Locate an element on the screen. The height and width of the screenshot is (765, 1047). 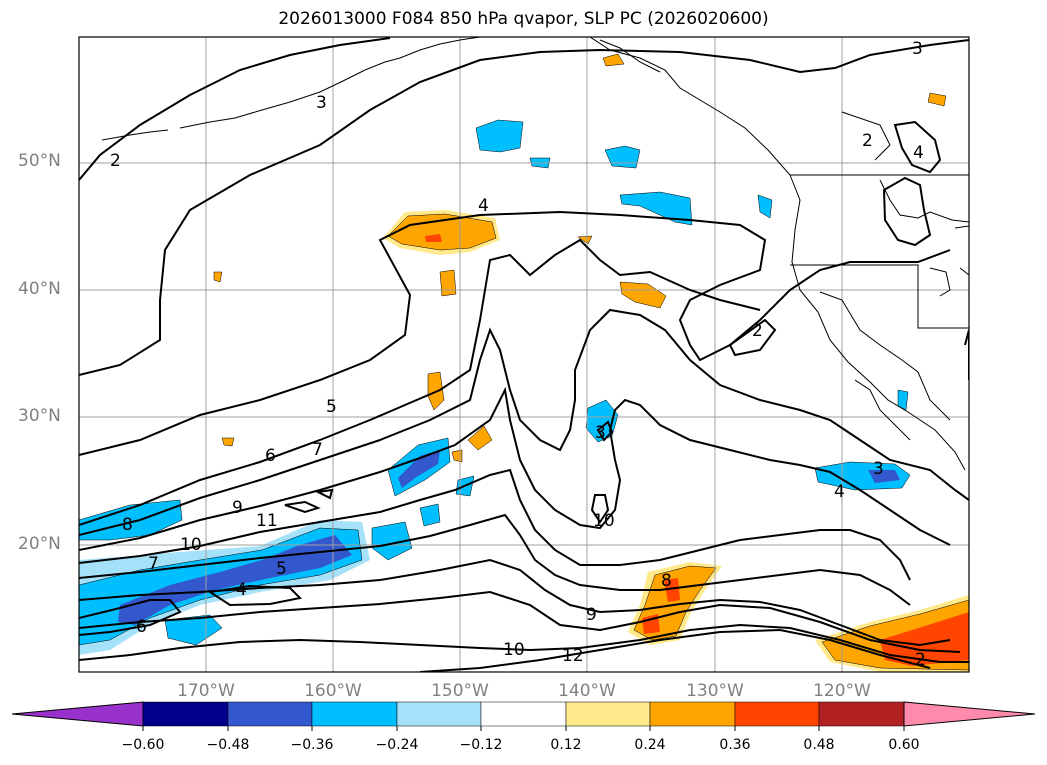
lat-label: 20°N is located at coordinates (39, 544).